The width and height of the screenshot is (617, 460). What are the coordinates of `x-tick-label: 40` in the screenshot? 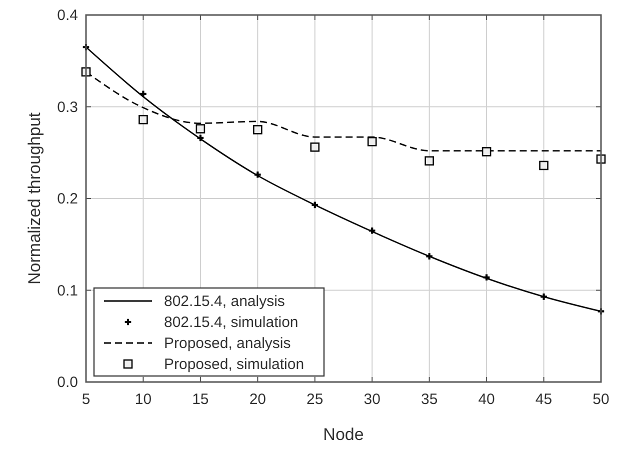 It's located at (486, 399).